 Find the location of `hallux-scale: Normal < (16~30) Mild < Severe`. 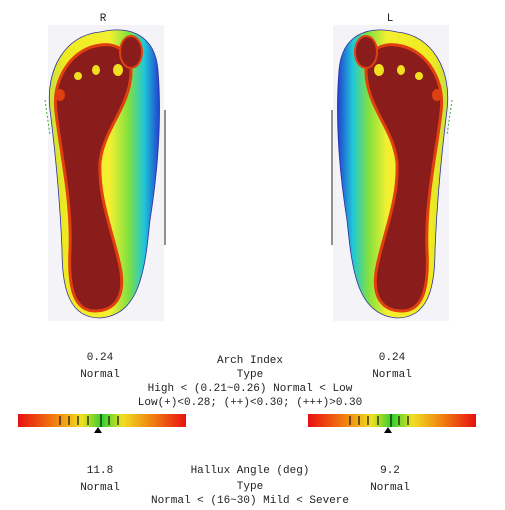

hallux-scale: Normal < (16~30) Mild < Severe is located at coordinates (250, 501).